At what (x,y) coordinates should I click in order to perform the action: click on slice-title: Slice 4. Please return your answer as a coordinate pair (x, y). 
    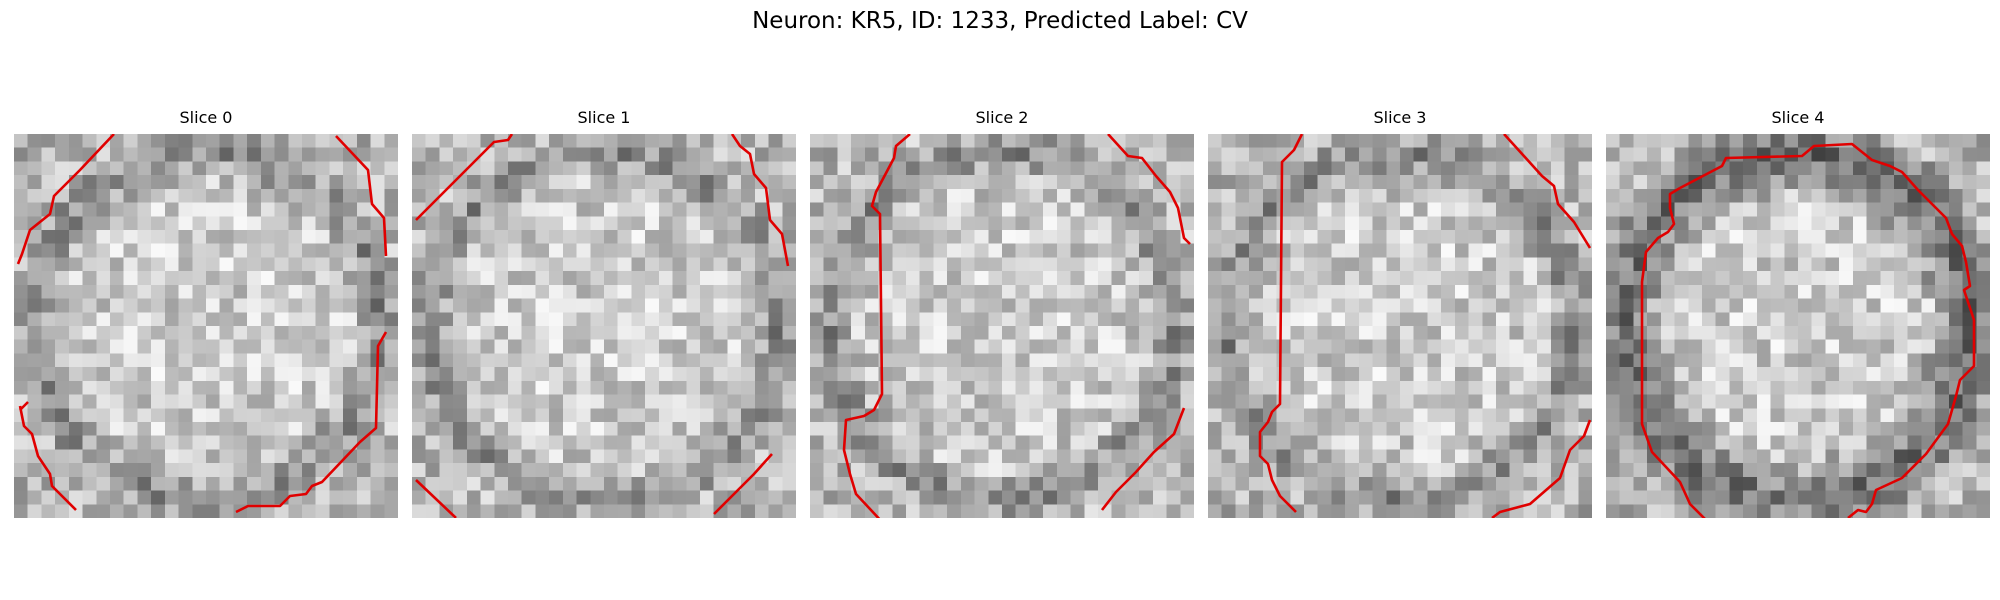
    Looking at the image, I should click on (1798, 117).